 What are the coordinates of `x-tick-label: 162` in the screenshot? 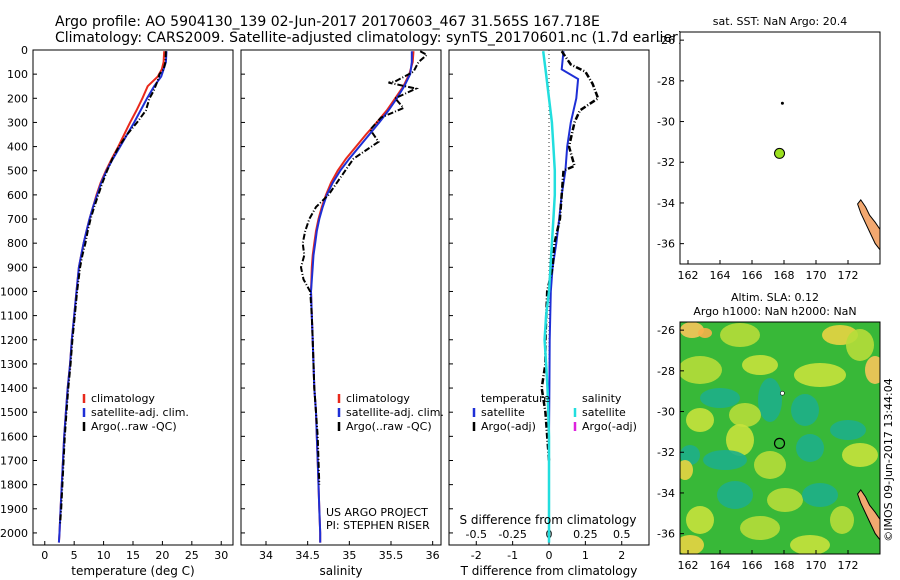 It's located at (688, 565).